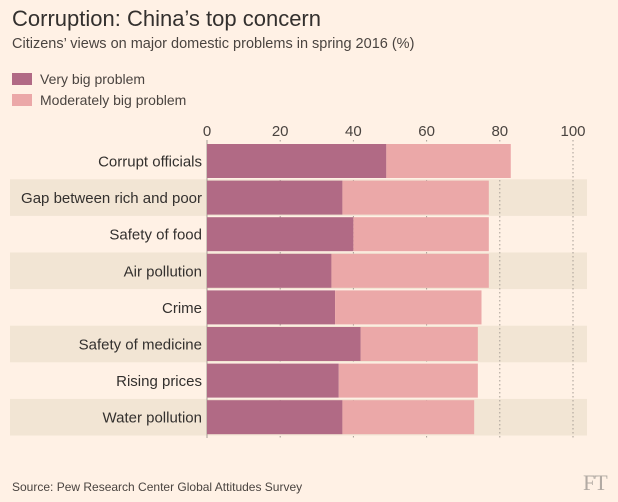 The image size is (618, 502). What do you see at coordinates (394, 131) in the screenshot?
I see `x-tick-labels: 0 20 40 60 80 100` at bounding box center [394, 131].